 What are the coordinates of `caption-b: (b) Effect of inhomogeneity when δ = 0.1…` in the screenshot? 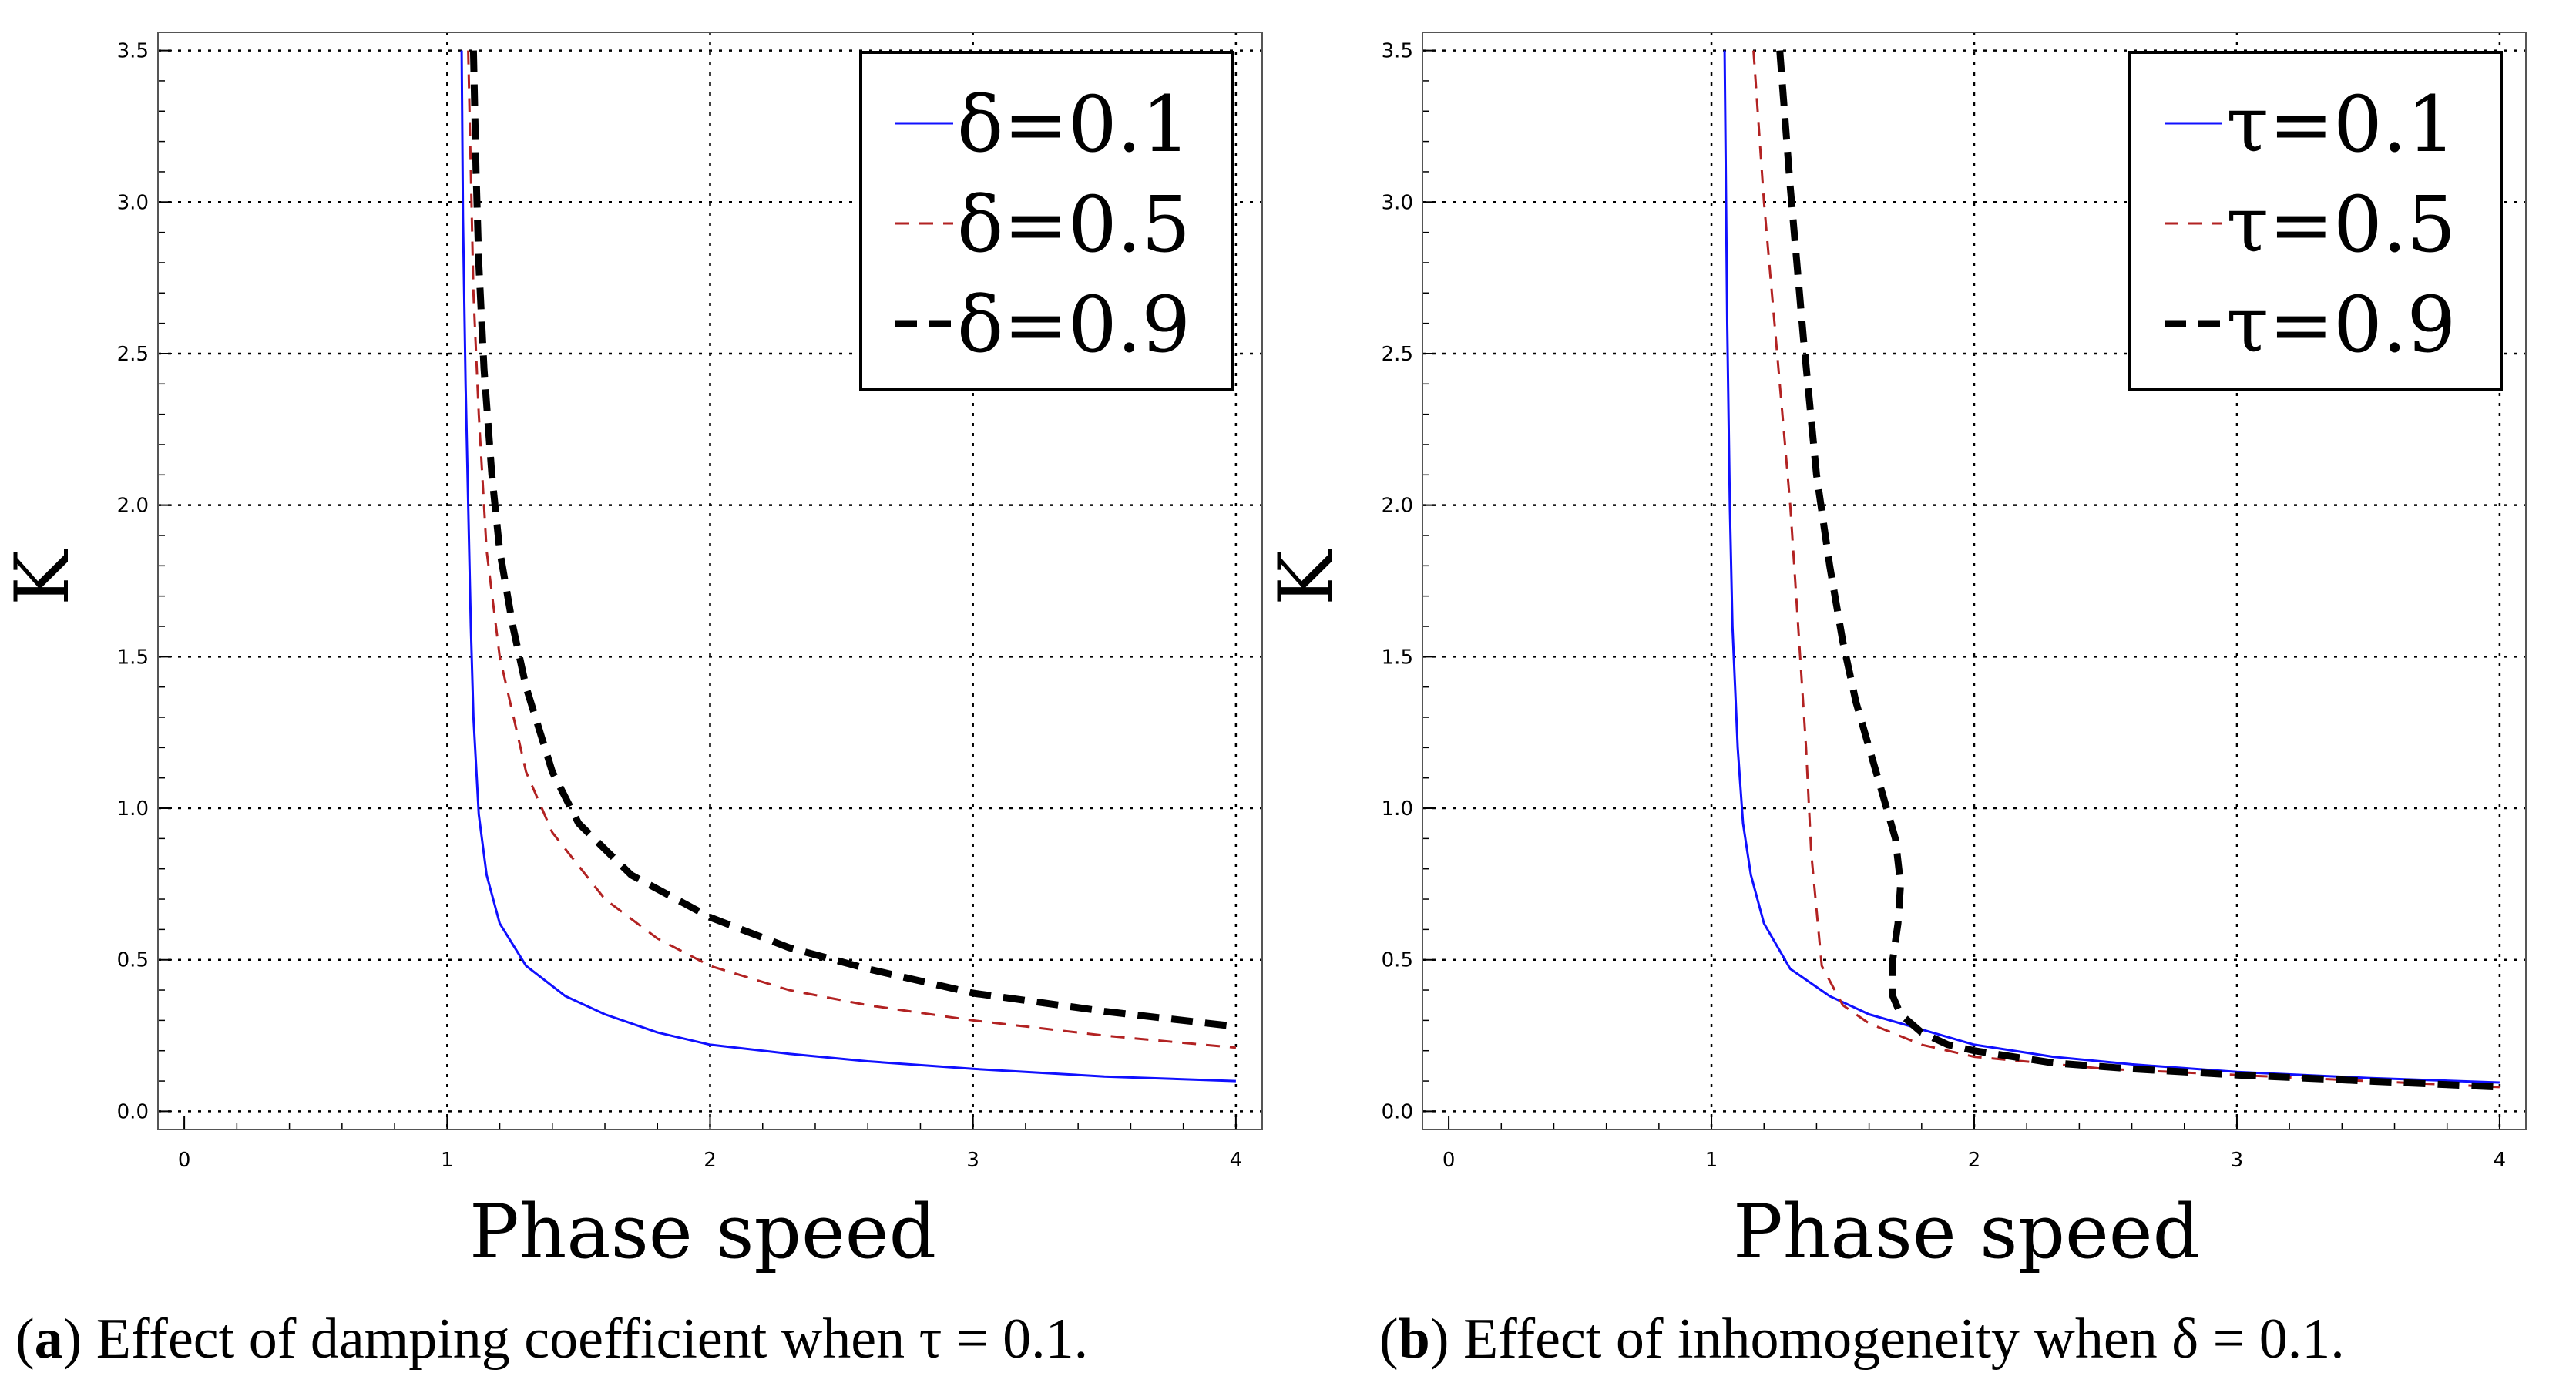 It's located at (1862, 1339).